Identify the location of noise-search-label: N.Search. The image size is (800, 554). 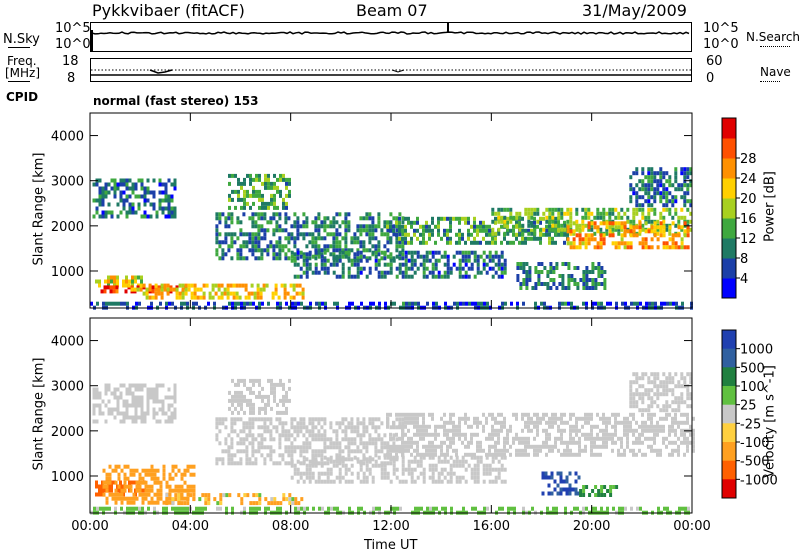
(773, 37).